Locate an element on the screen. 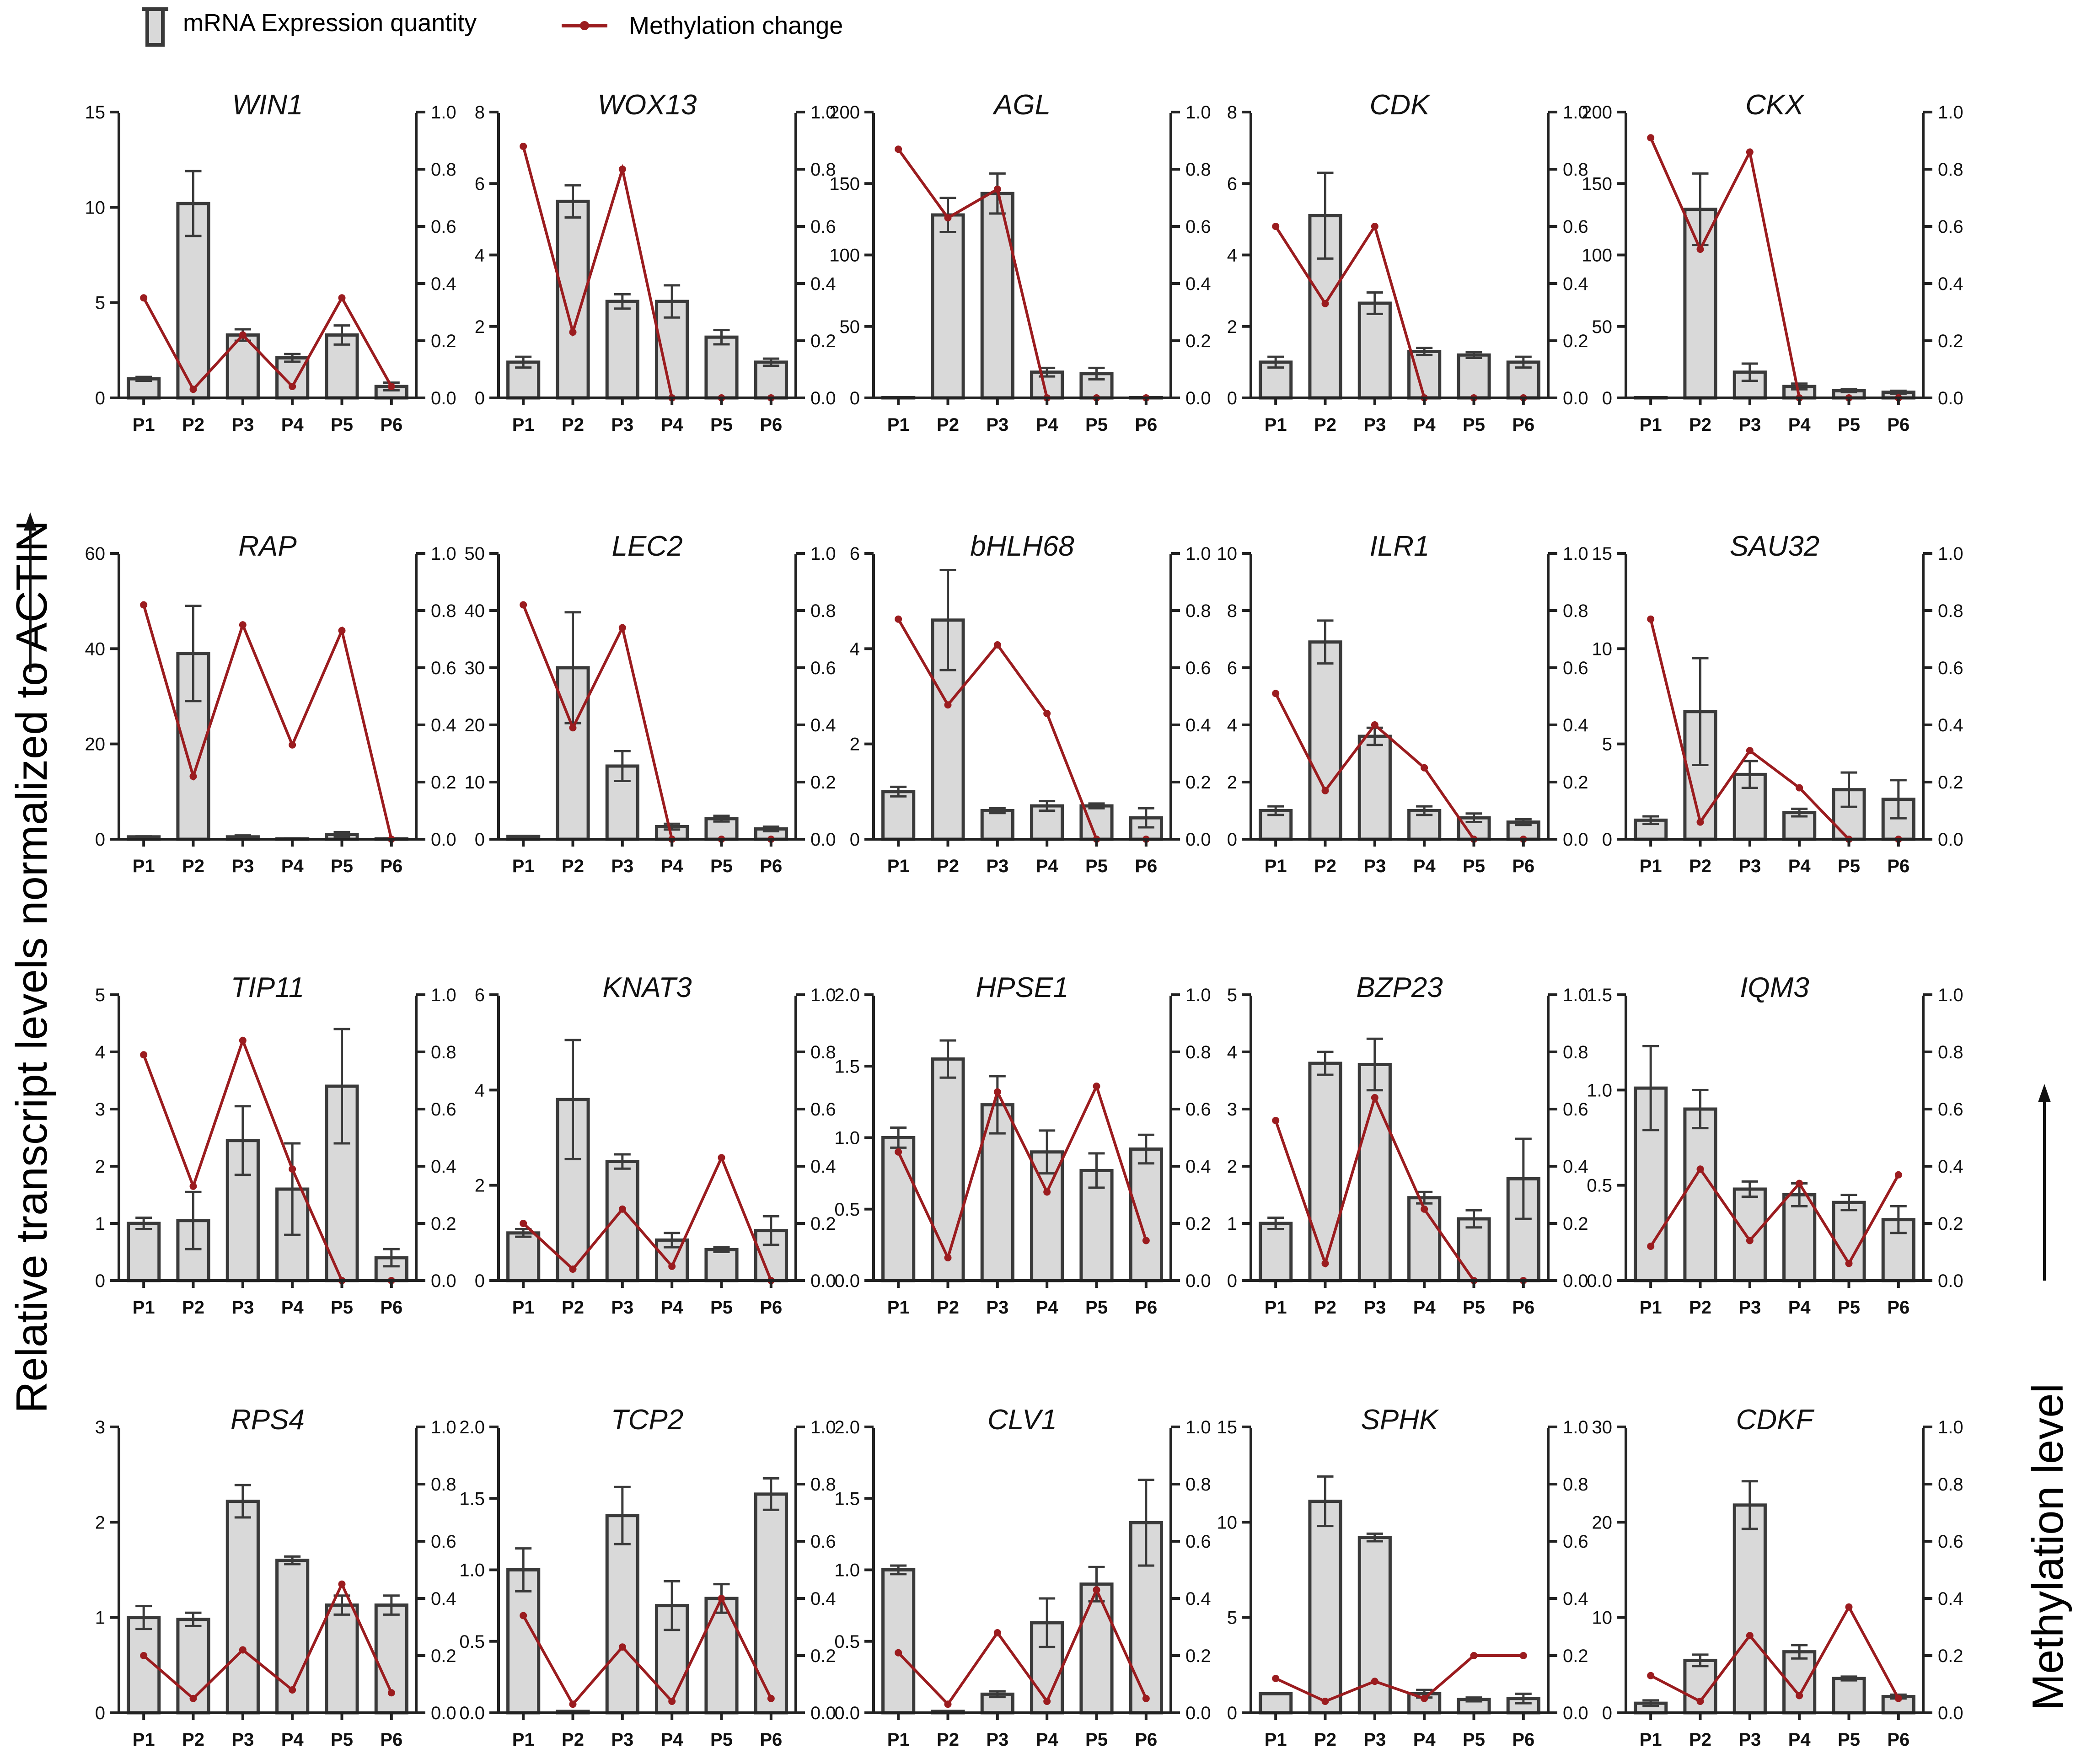 The width and height of the screenshot is (2081, 1764). chart-title: IQM3 is located at coordinates (1775, 987).